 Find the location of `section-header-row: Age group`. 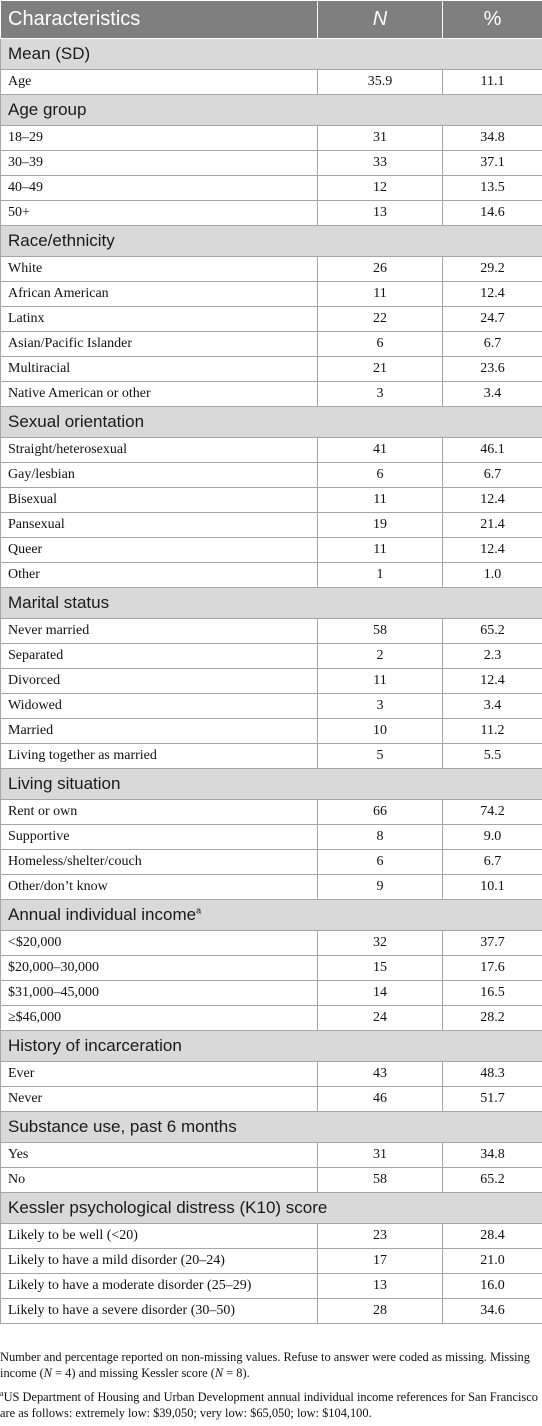

section-header-row: Age group is located at coordinates (271, 110).